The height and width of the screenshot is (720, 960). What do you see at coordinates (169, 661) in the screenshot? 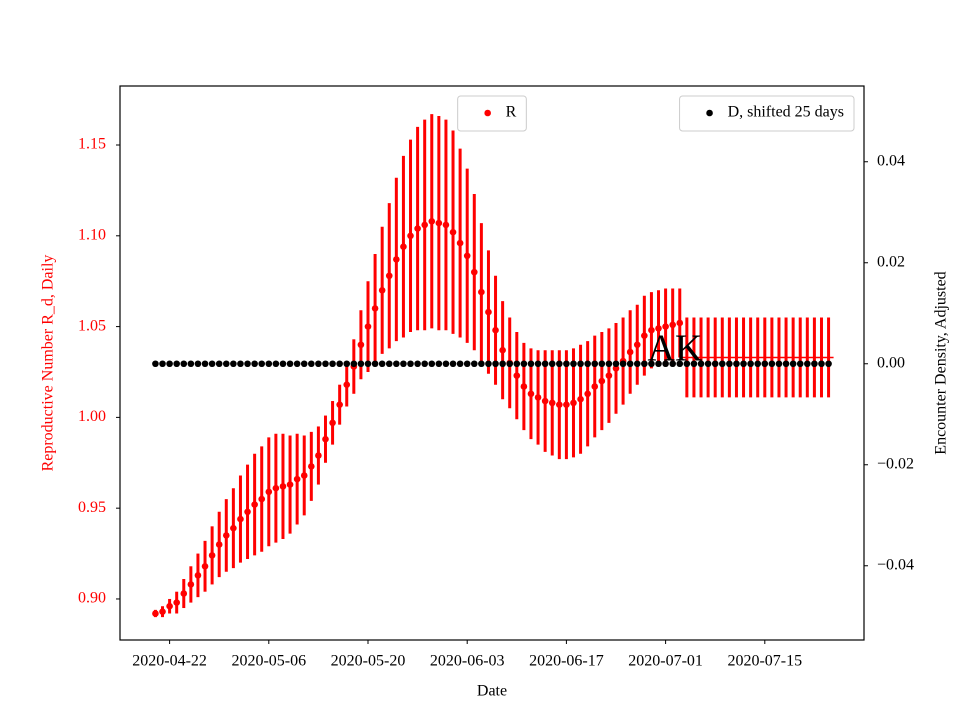
I see `x-tick-label: 2020-04-22` at bounding box center [169, 661].